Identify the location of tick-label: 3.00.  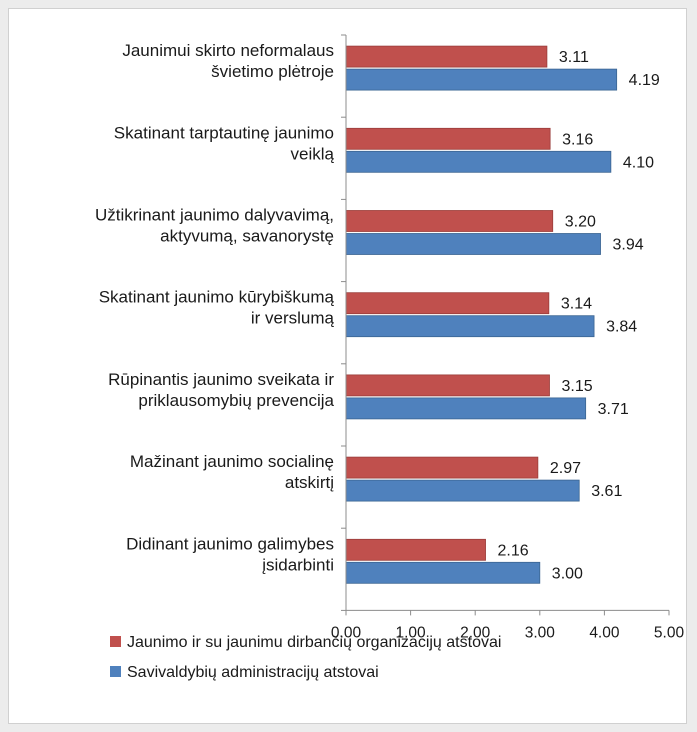
(540, 632).